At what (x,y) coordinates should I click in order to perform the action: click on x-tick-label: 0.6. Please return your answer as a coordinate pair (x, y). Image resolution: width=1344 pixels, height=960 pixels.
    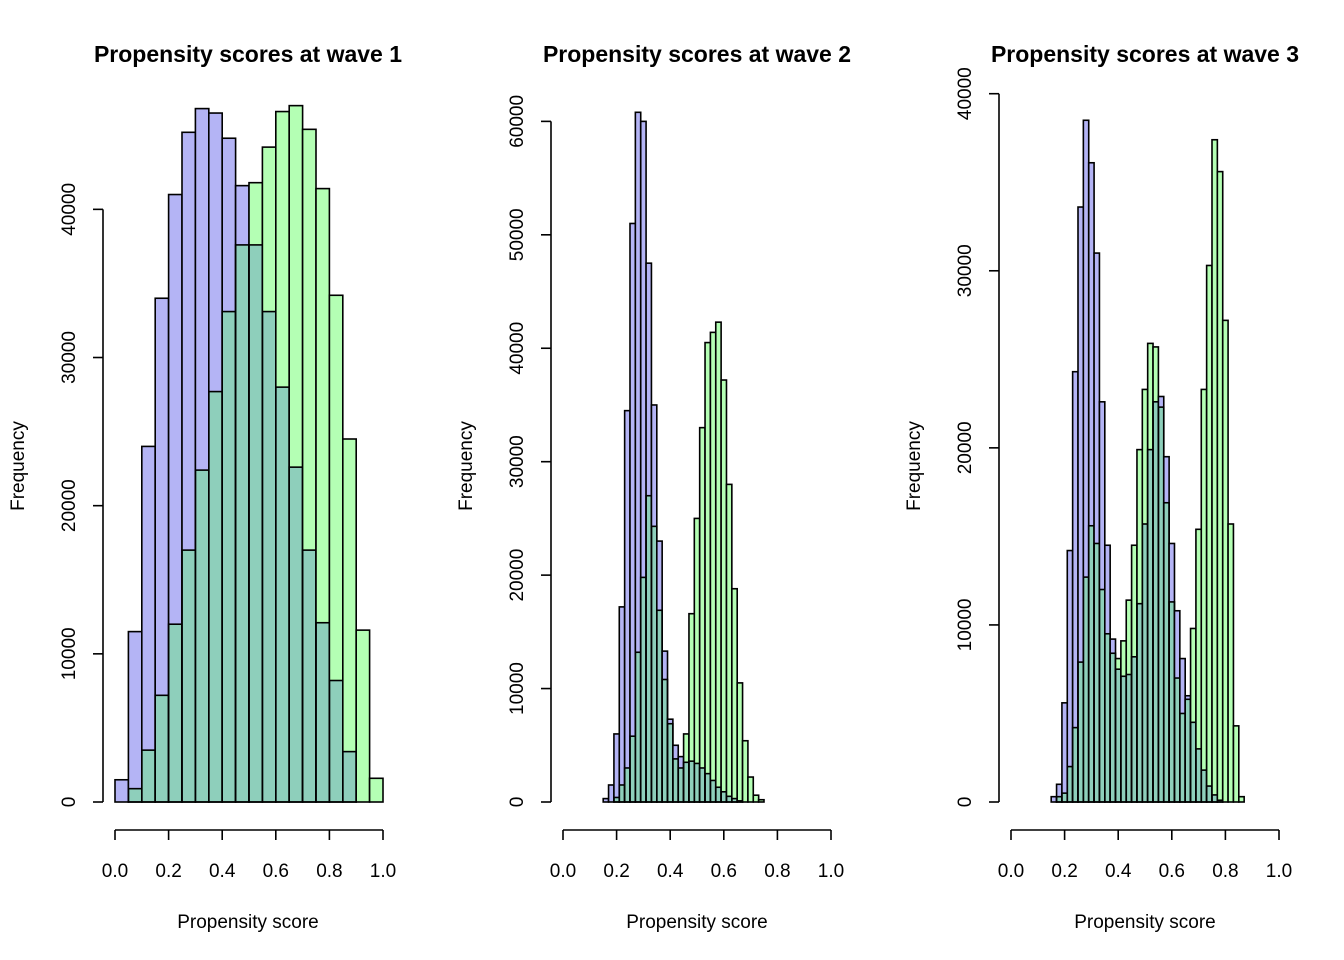
    Looking at the image, I should click on (724, 871).